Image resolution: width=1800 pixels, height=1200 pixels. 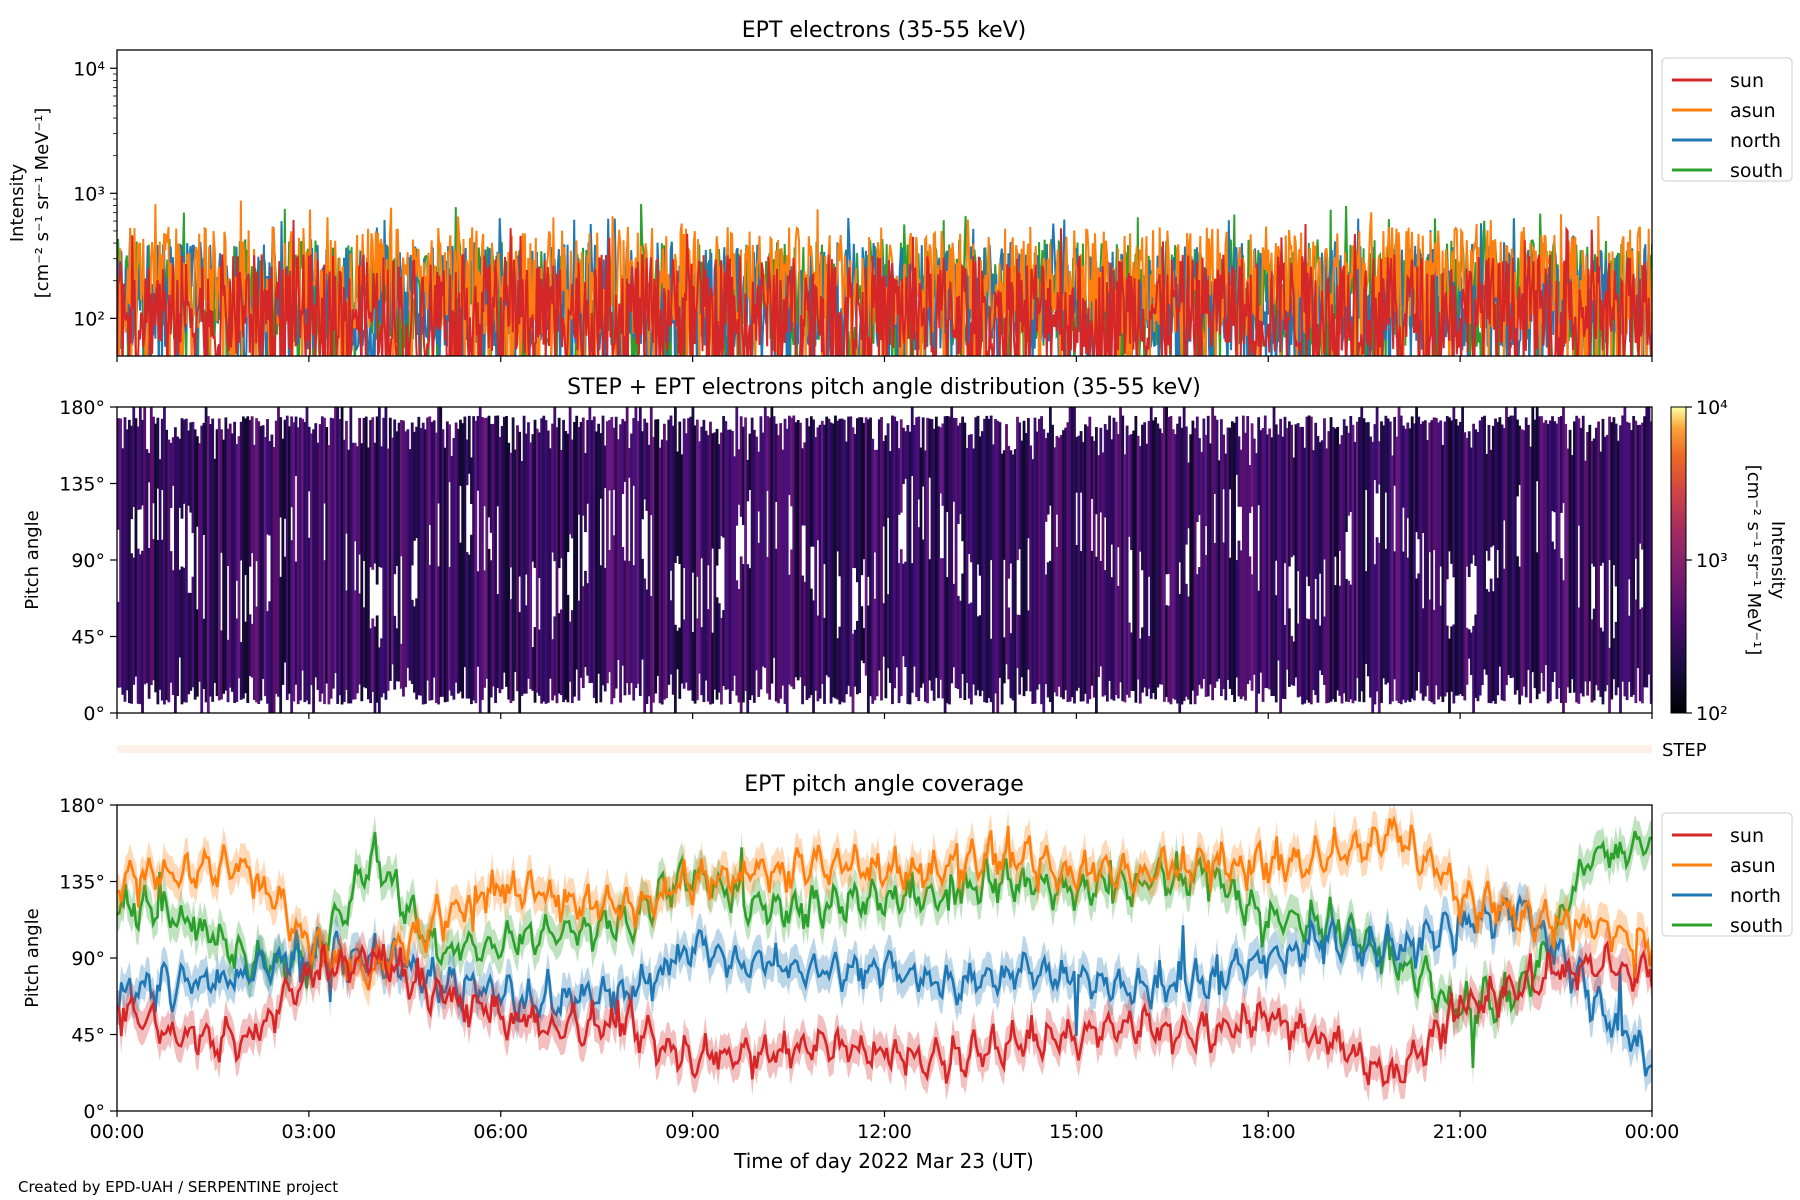 What do you see at coordinates (17, 202) in the screenshot?
I see `panel1-ylabel-line1: Intensity` at bounding box center [17, 202].